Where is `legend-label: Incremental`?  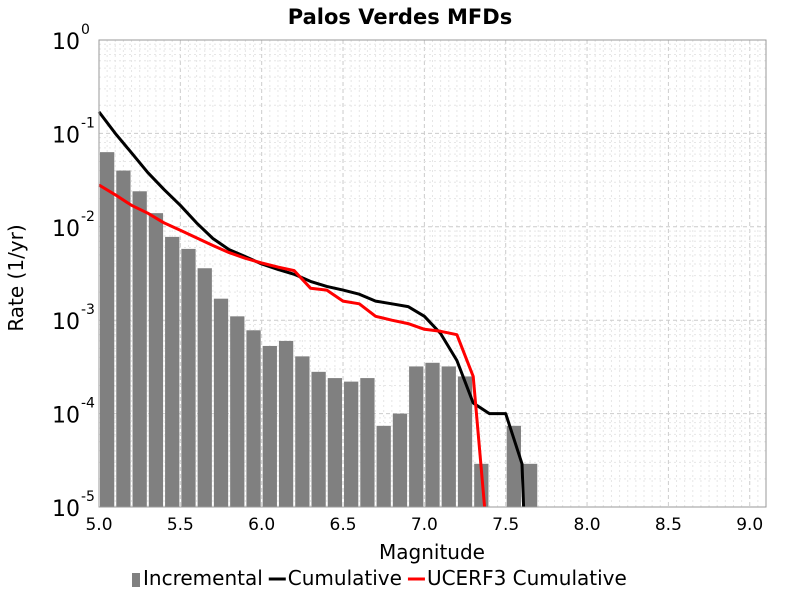 legend-label: Incremental is located at coordinates (203, 578).